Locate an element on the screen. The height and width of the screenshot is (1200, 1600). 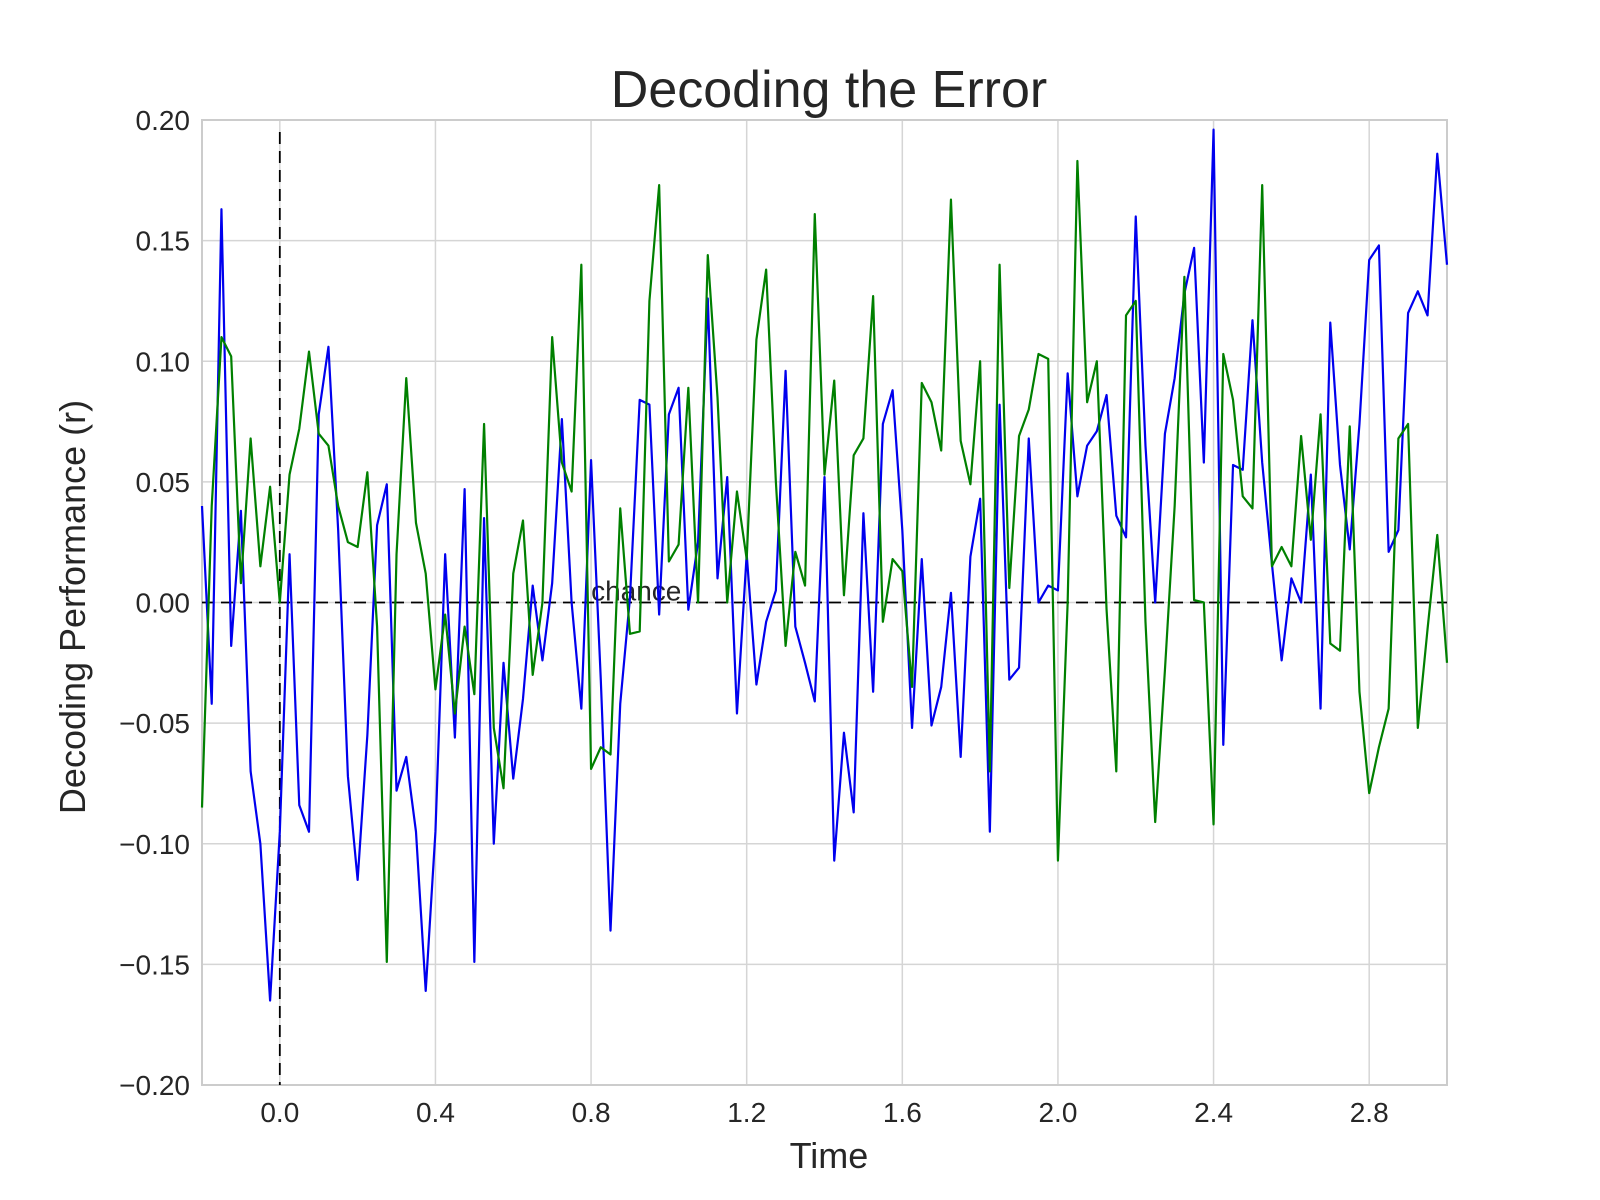
y-axis-label: Decoding Performance (r) is located at coordinates (72, 607).